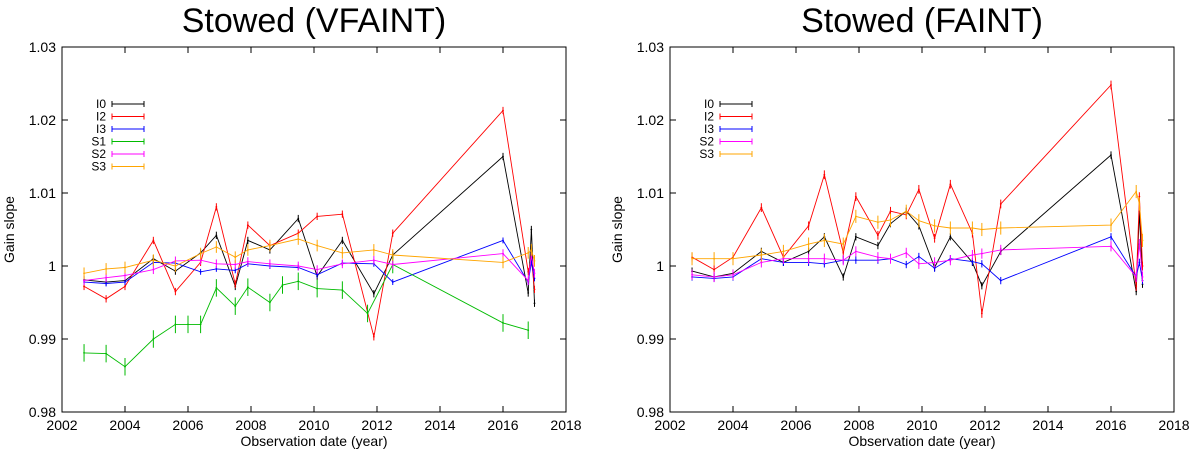 The image size is (1200, 455). I want to click on x-tick-label: 2006, so click(795, 425).